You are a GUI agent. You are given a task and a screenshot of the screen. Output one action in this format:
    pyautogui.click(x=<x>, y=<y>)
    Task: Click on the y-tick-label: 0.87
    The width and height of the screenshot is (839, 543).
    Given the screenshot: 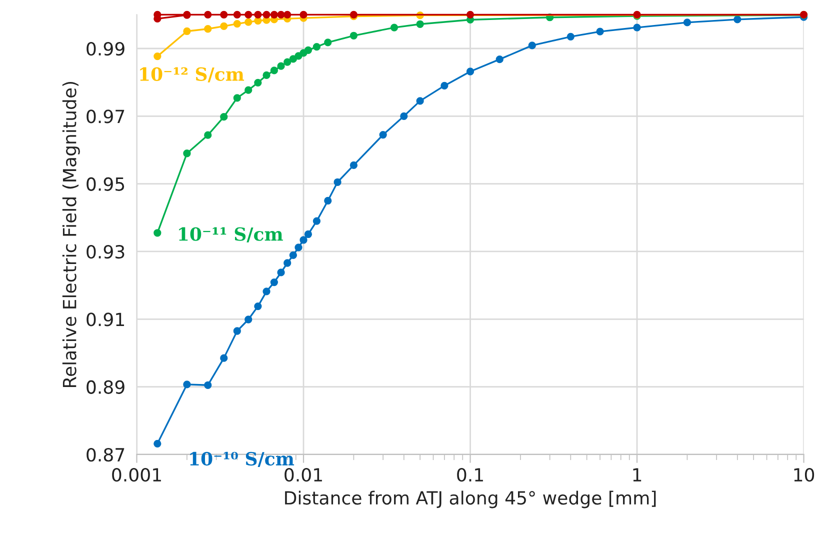 What is the action you would take?
    pyautogui.click(x=105, y=455)
    